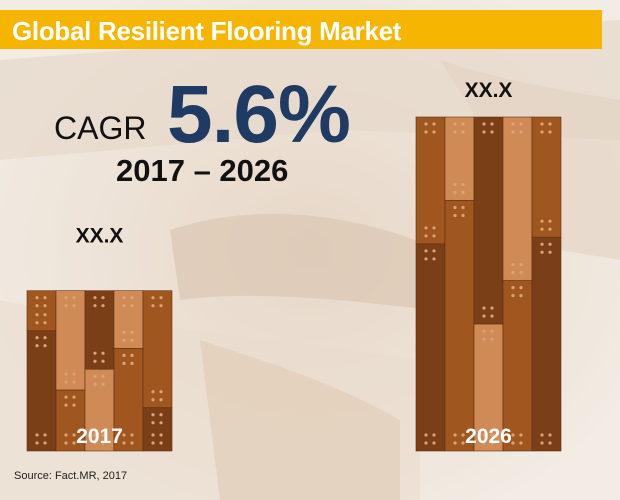  What do you see at coordinates (99, 371) in the screenshot?
I see `bar-2017` at bounding box center [99, 371].